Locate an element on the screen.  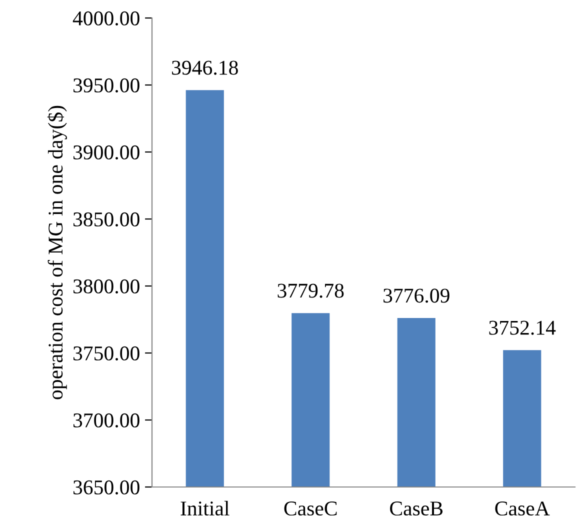
y-tick-label: 3850.00 is located at coordinates (106, 219).